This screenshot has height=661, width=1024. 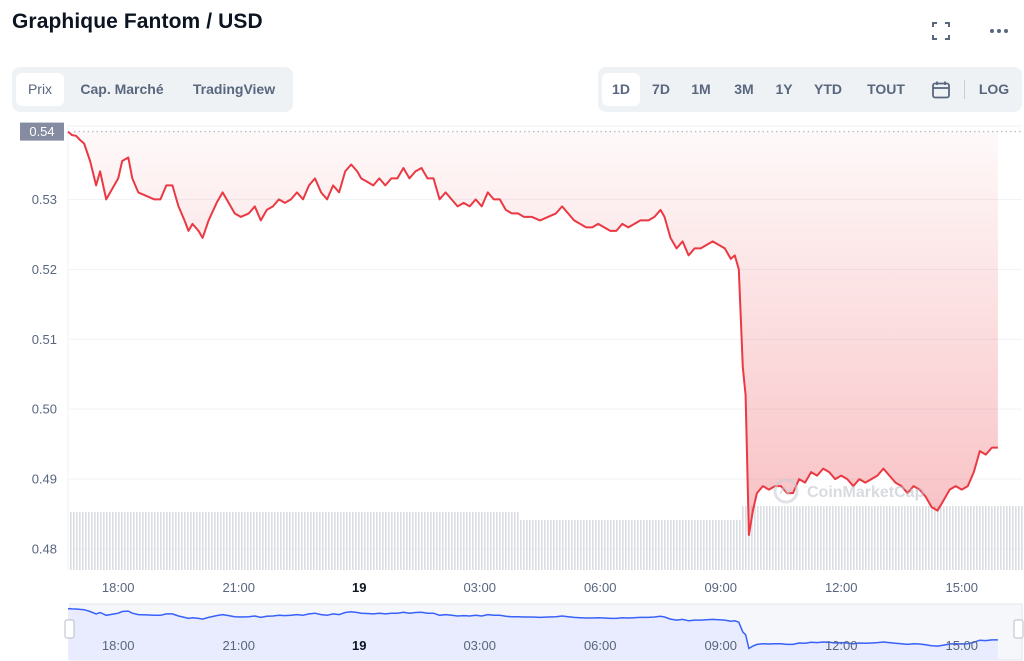 What do you see at coordinates (359, 645) in the screenshot?
I see `navigator-tick-label: 19` at bounding box center [359, 645].